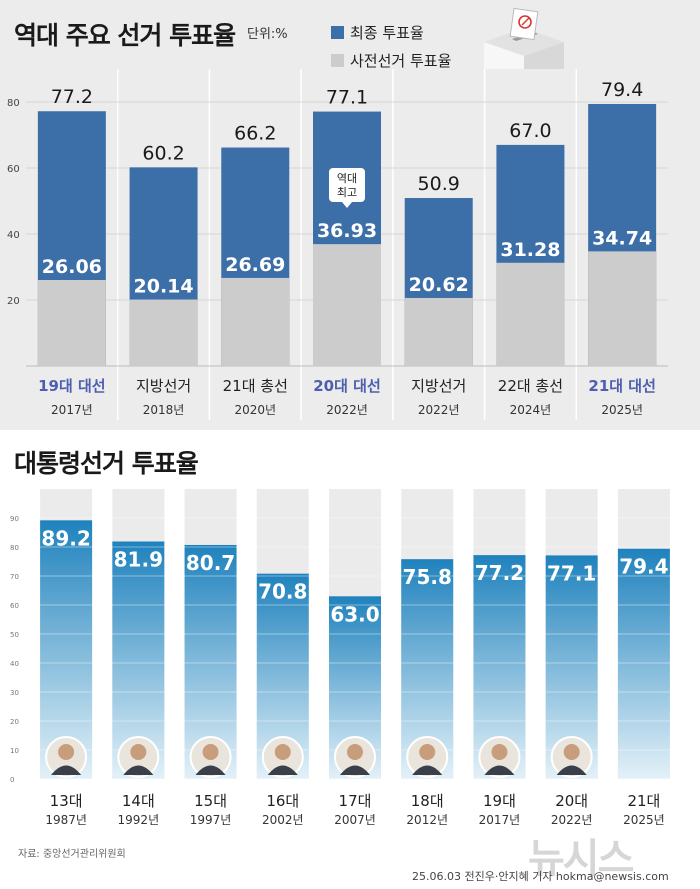 Image resolution: width=700 pixels, height=889 pixels. I want to click on annotation-text: 최고, so click(347, 192).